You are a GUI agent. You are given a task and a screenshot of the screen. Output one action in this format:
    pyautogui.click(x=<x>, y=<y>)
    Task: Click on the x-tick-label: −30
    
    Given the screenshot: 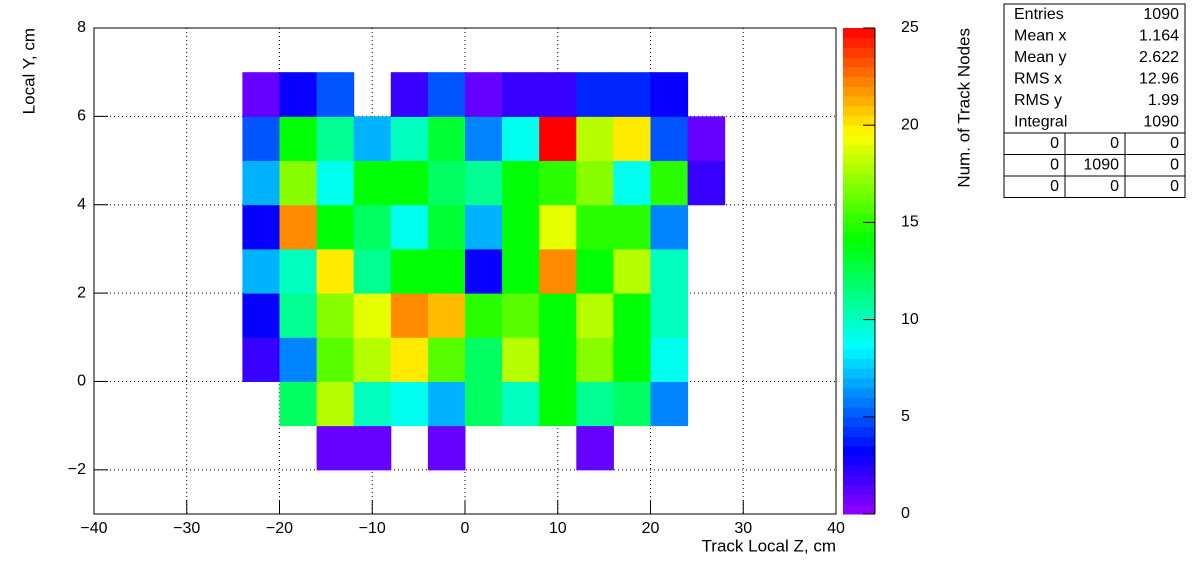 What is the action you would take?
    pyautogui.click(x=186, y=528)
    